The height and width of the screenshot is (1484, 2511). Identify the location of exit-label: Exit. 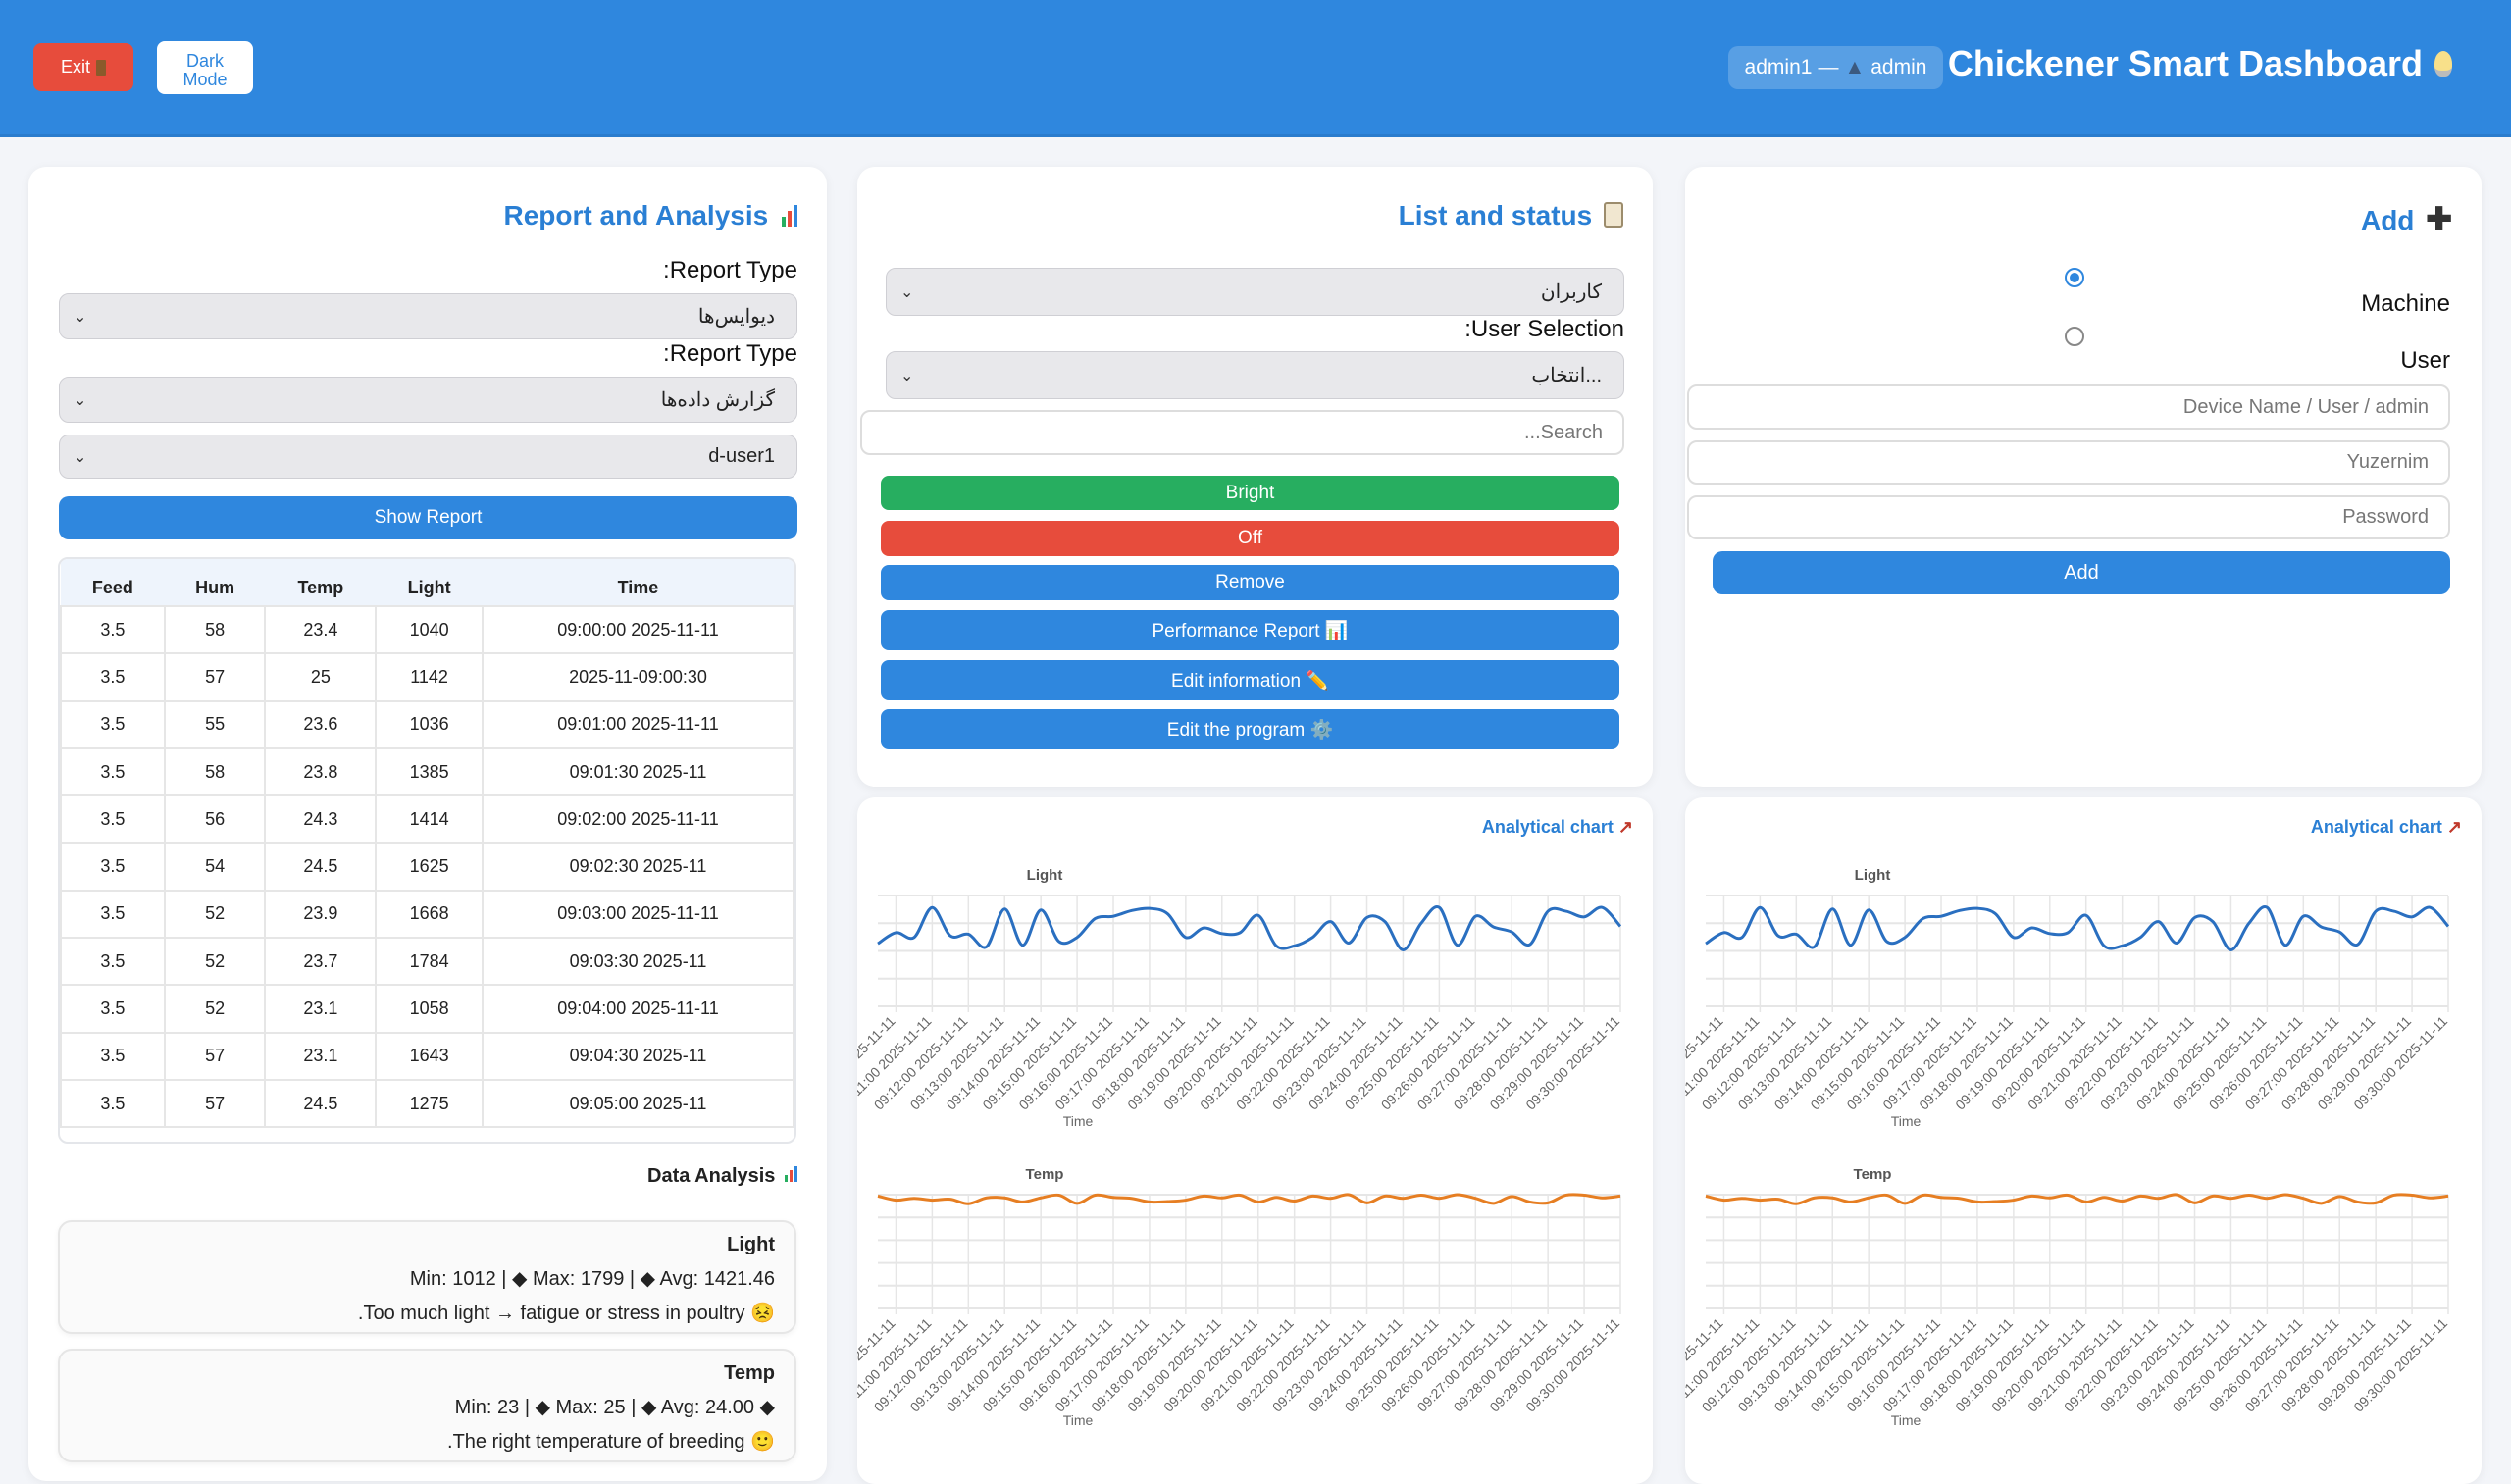
(75, 67).